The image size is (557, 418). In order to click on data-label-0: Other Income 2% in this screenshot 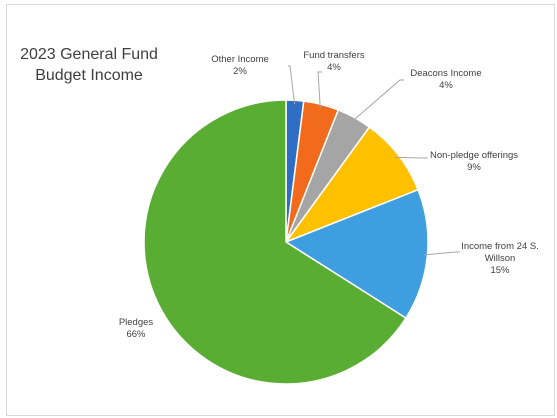, I will do `click(240, 65)`.